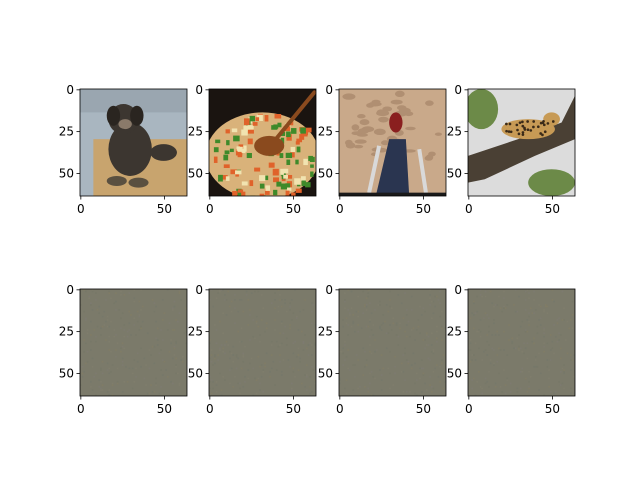 The height and width of the screenshot is (480, 640). Describe the element at coordinates (164, 409) in the screenshot. I see `xtick-label: 50` at that location.